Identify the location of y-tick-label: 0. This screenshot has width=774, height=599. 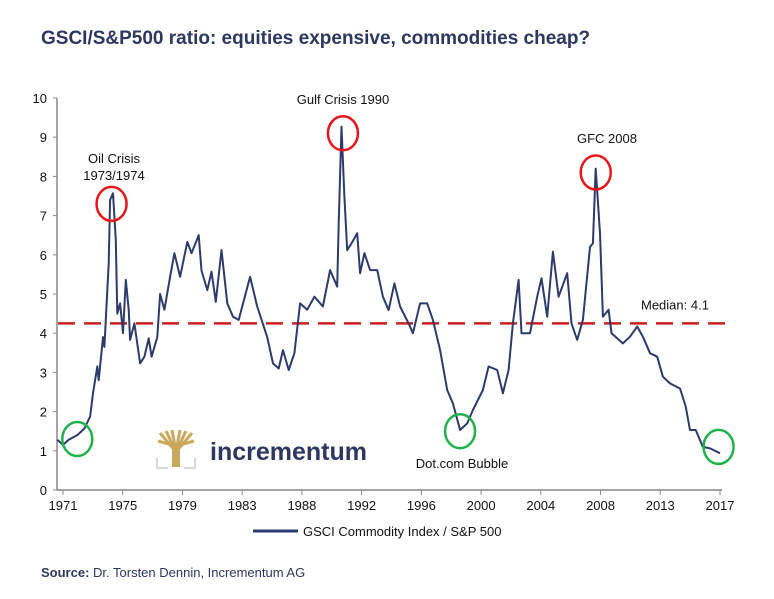
(43, 490).